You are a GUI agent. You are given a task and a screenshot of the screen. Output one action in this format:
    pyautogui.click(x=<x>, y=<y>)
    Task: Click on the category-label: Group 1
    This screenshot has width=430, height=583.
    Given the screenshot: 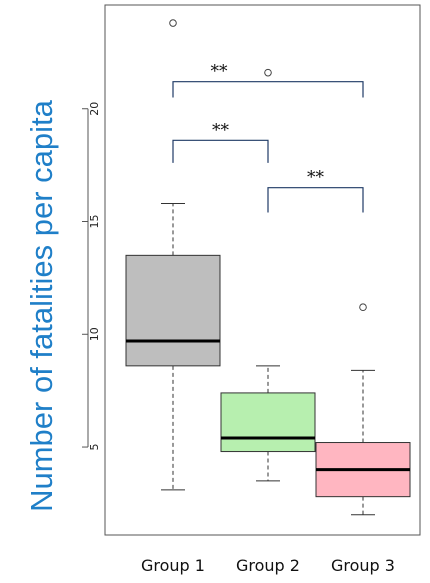 What is the action you would take?
    pyautogui.click(x=173, y=565)
    